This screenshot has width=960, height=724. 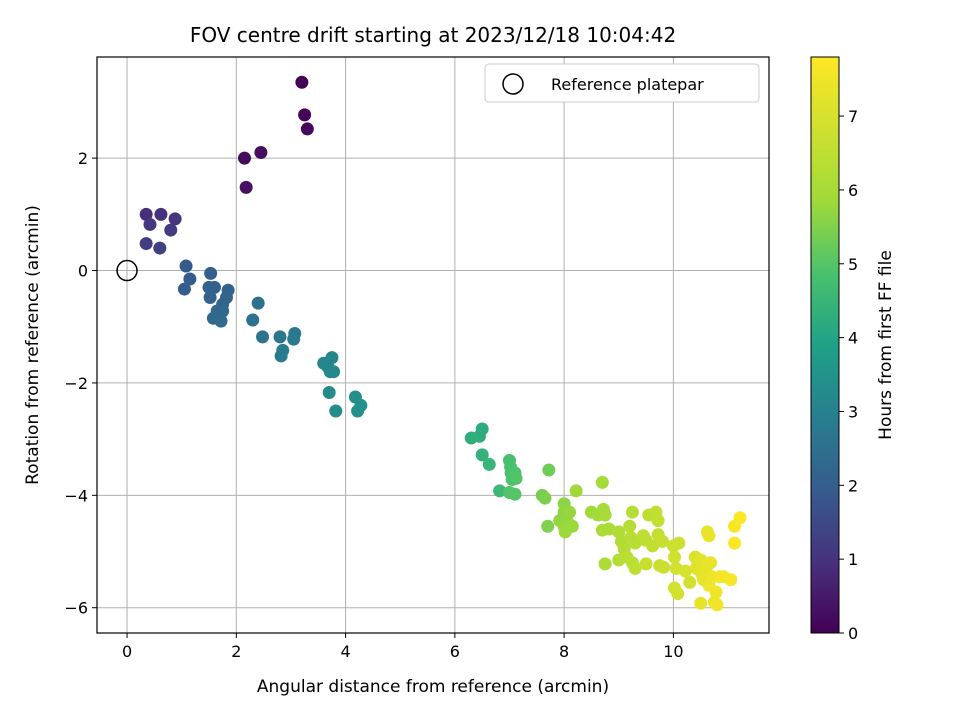 What do you see at coordinates (76, 383) in the screenshot?
I see `y-tick-label: −2` at bounding box center [76, 383].